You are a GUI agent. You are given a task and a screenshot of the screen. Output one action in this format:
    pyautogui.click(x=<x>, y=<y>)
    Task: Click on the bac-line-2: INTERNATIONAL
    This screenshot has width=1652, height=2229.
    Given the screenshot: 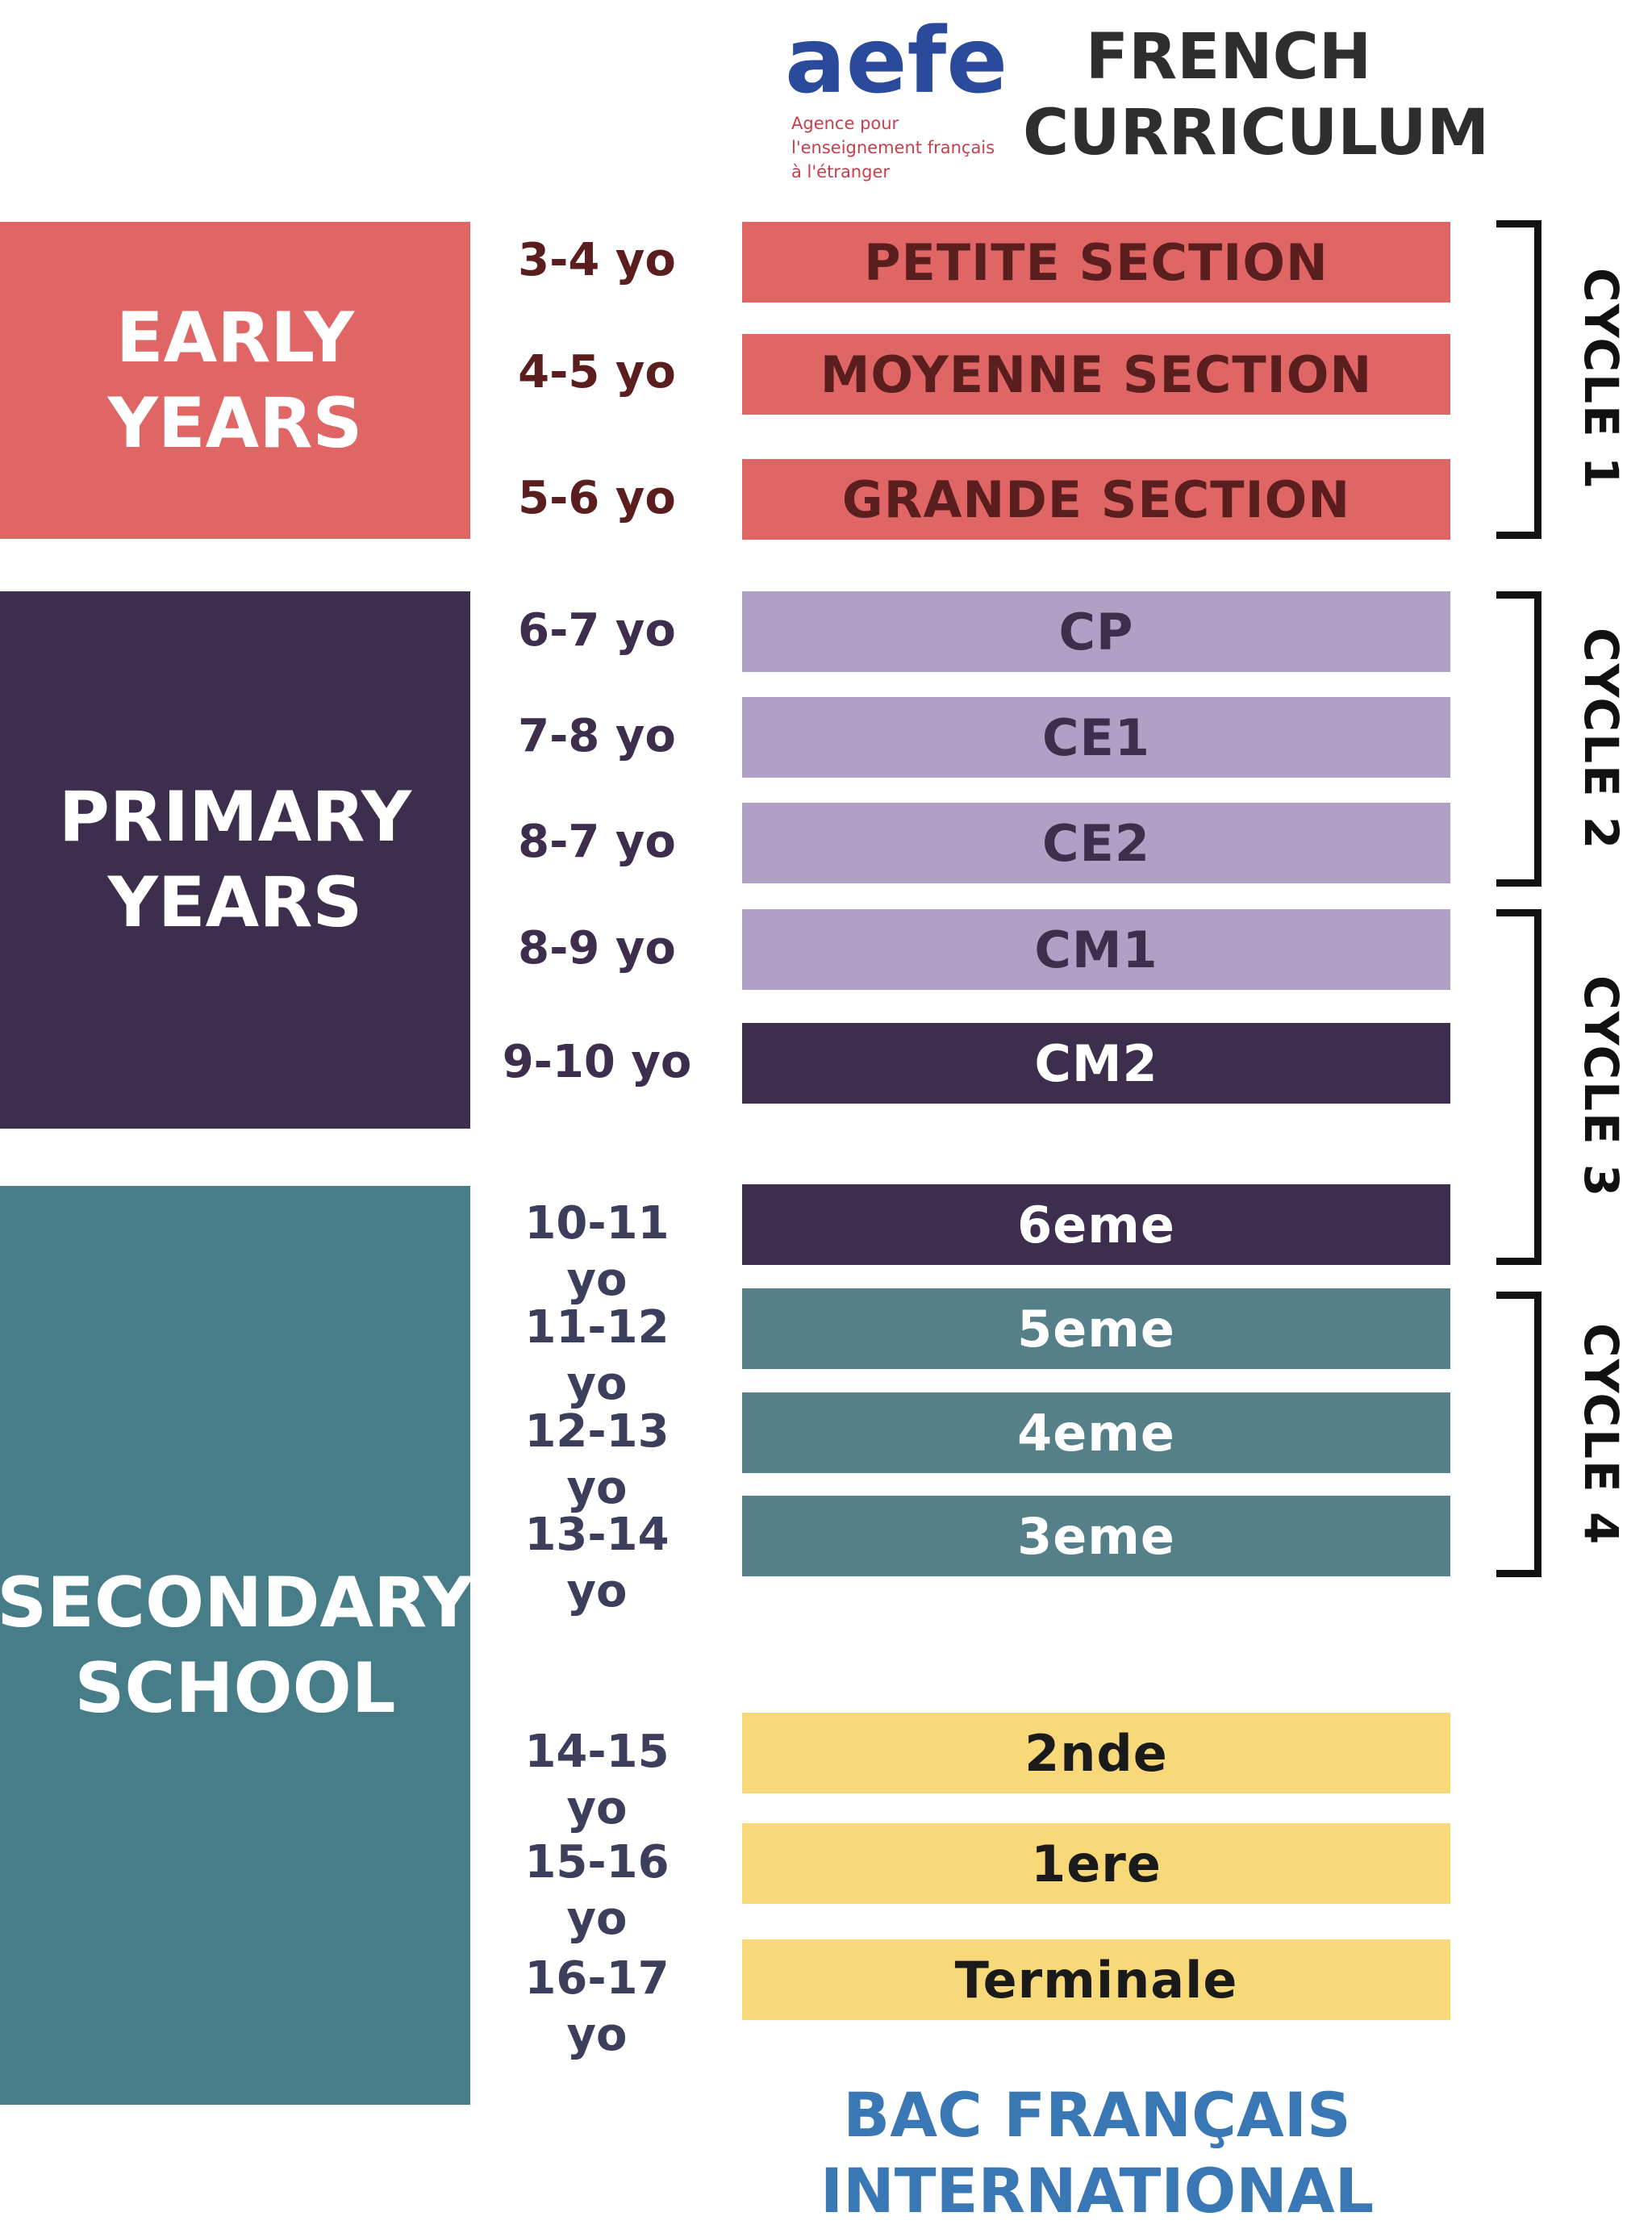 What is the action you would take?
    pyautogui.click(x=1097, y=2191)
    